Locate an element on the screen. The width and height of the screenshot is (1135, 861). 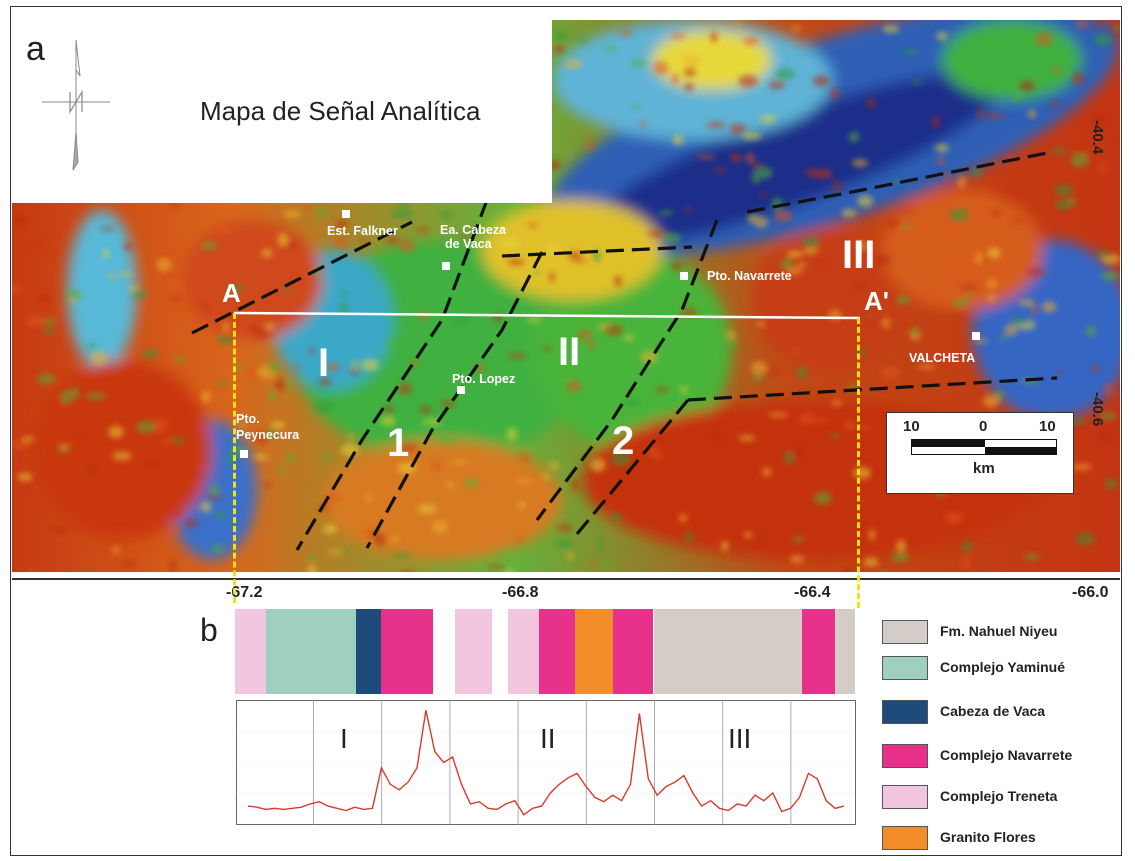
latitude-label-north: -40.4 is located at coordinates (1097, 137).